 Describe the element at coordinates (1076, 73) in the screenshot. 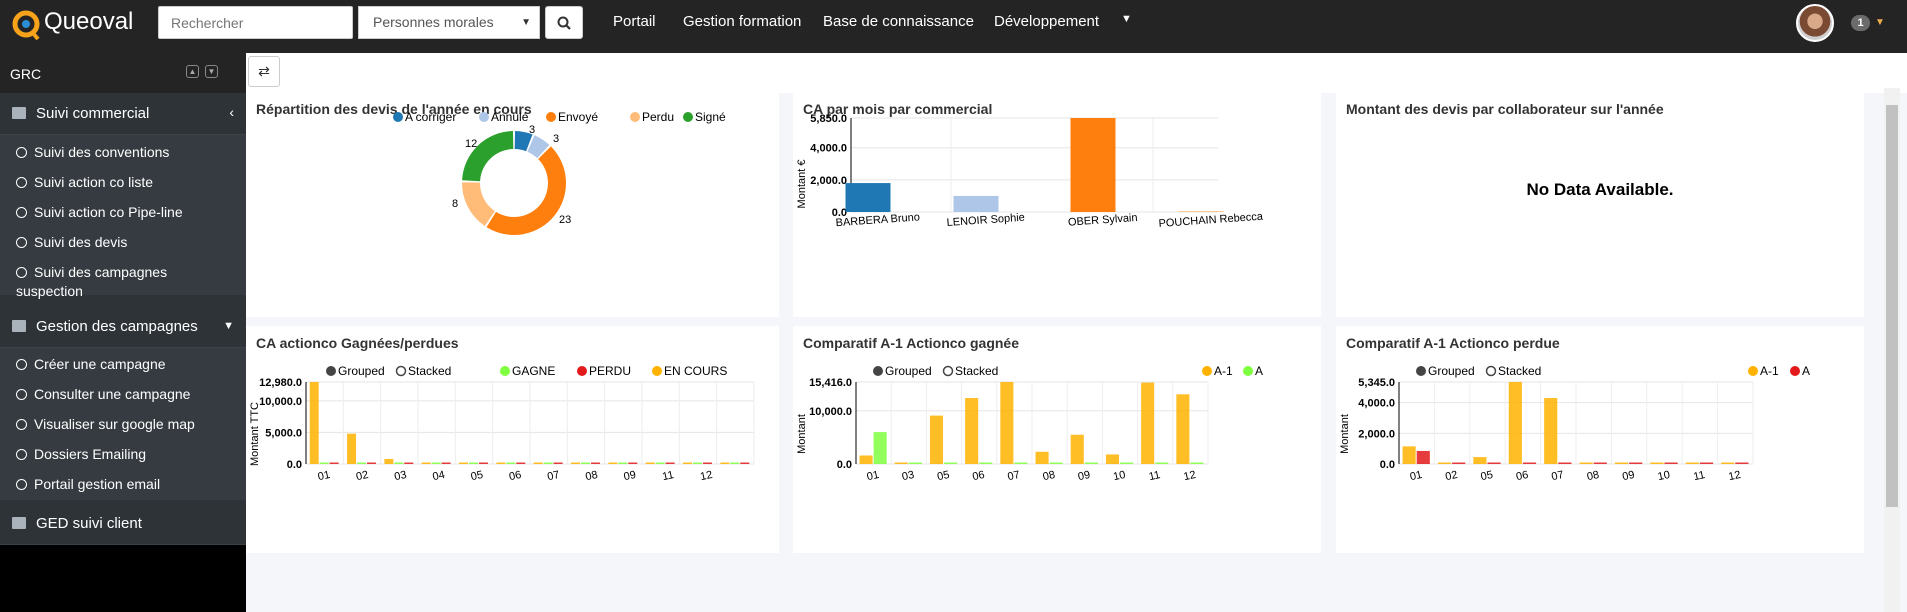

I see `content-toolbar` at that location.